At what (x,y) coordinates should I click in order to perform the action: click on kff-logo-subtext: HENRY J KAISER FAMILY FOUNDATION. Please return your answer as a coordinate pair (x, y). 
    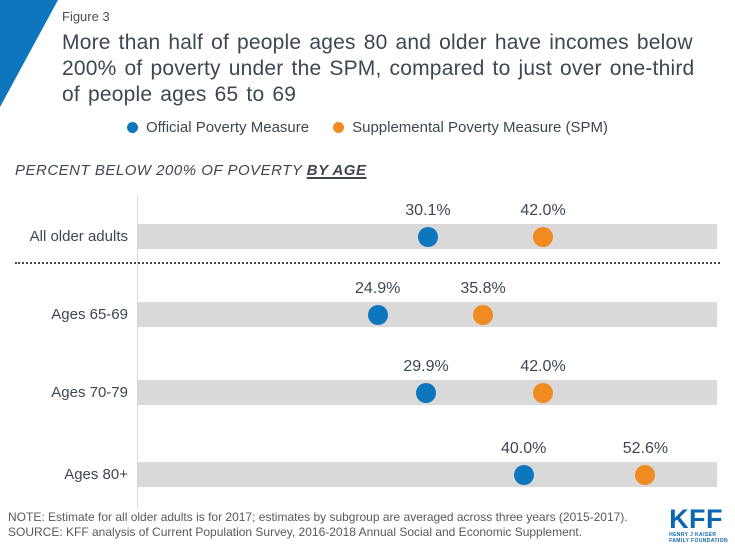
    Looking at the image, I should click on (698, 538).